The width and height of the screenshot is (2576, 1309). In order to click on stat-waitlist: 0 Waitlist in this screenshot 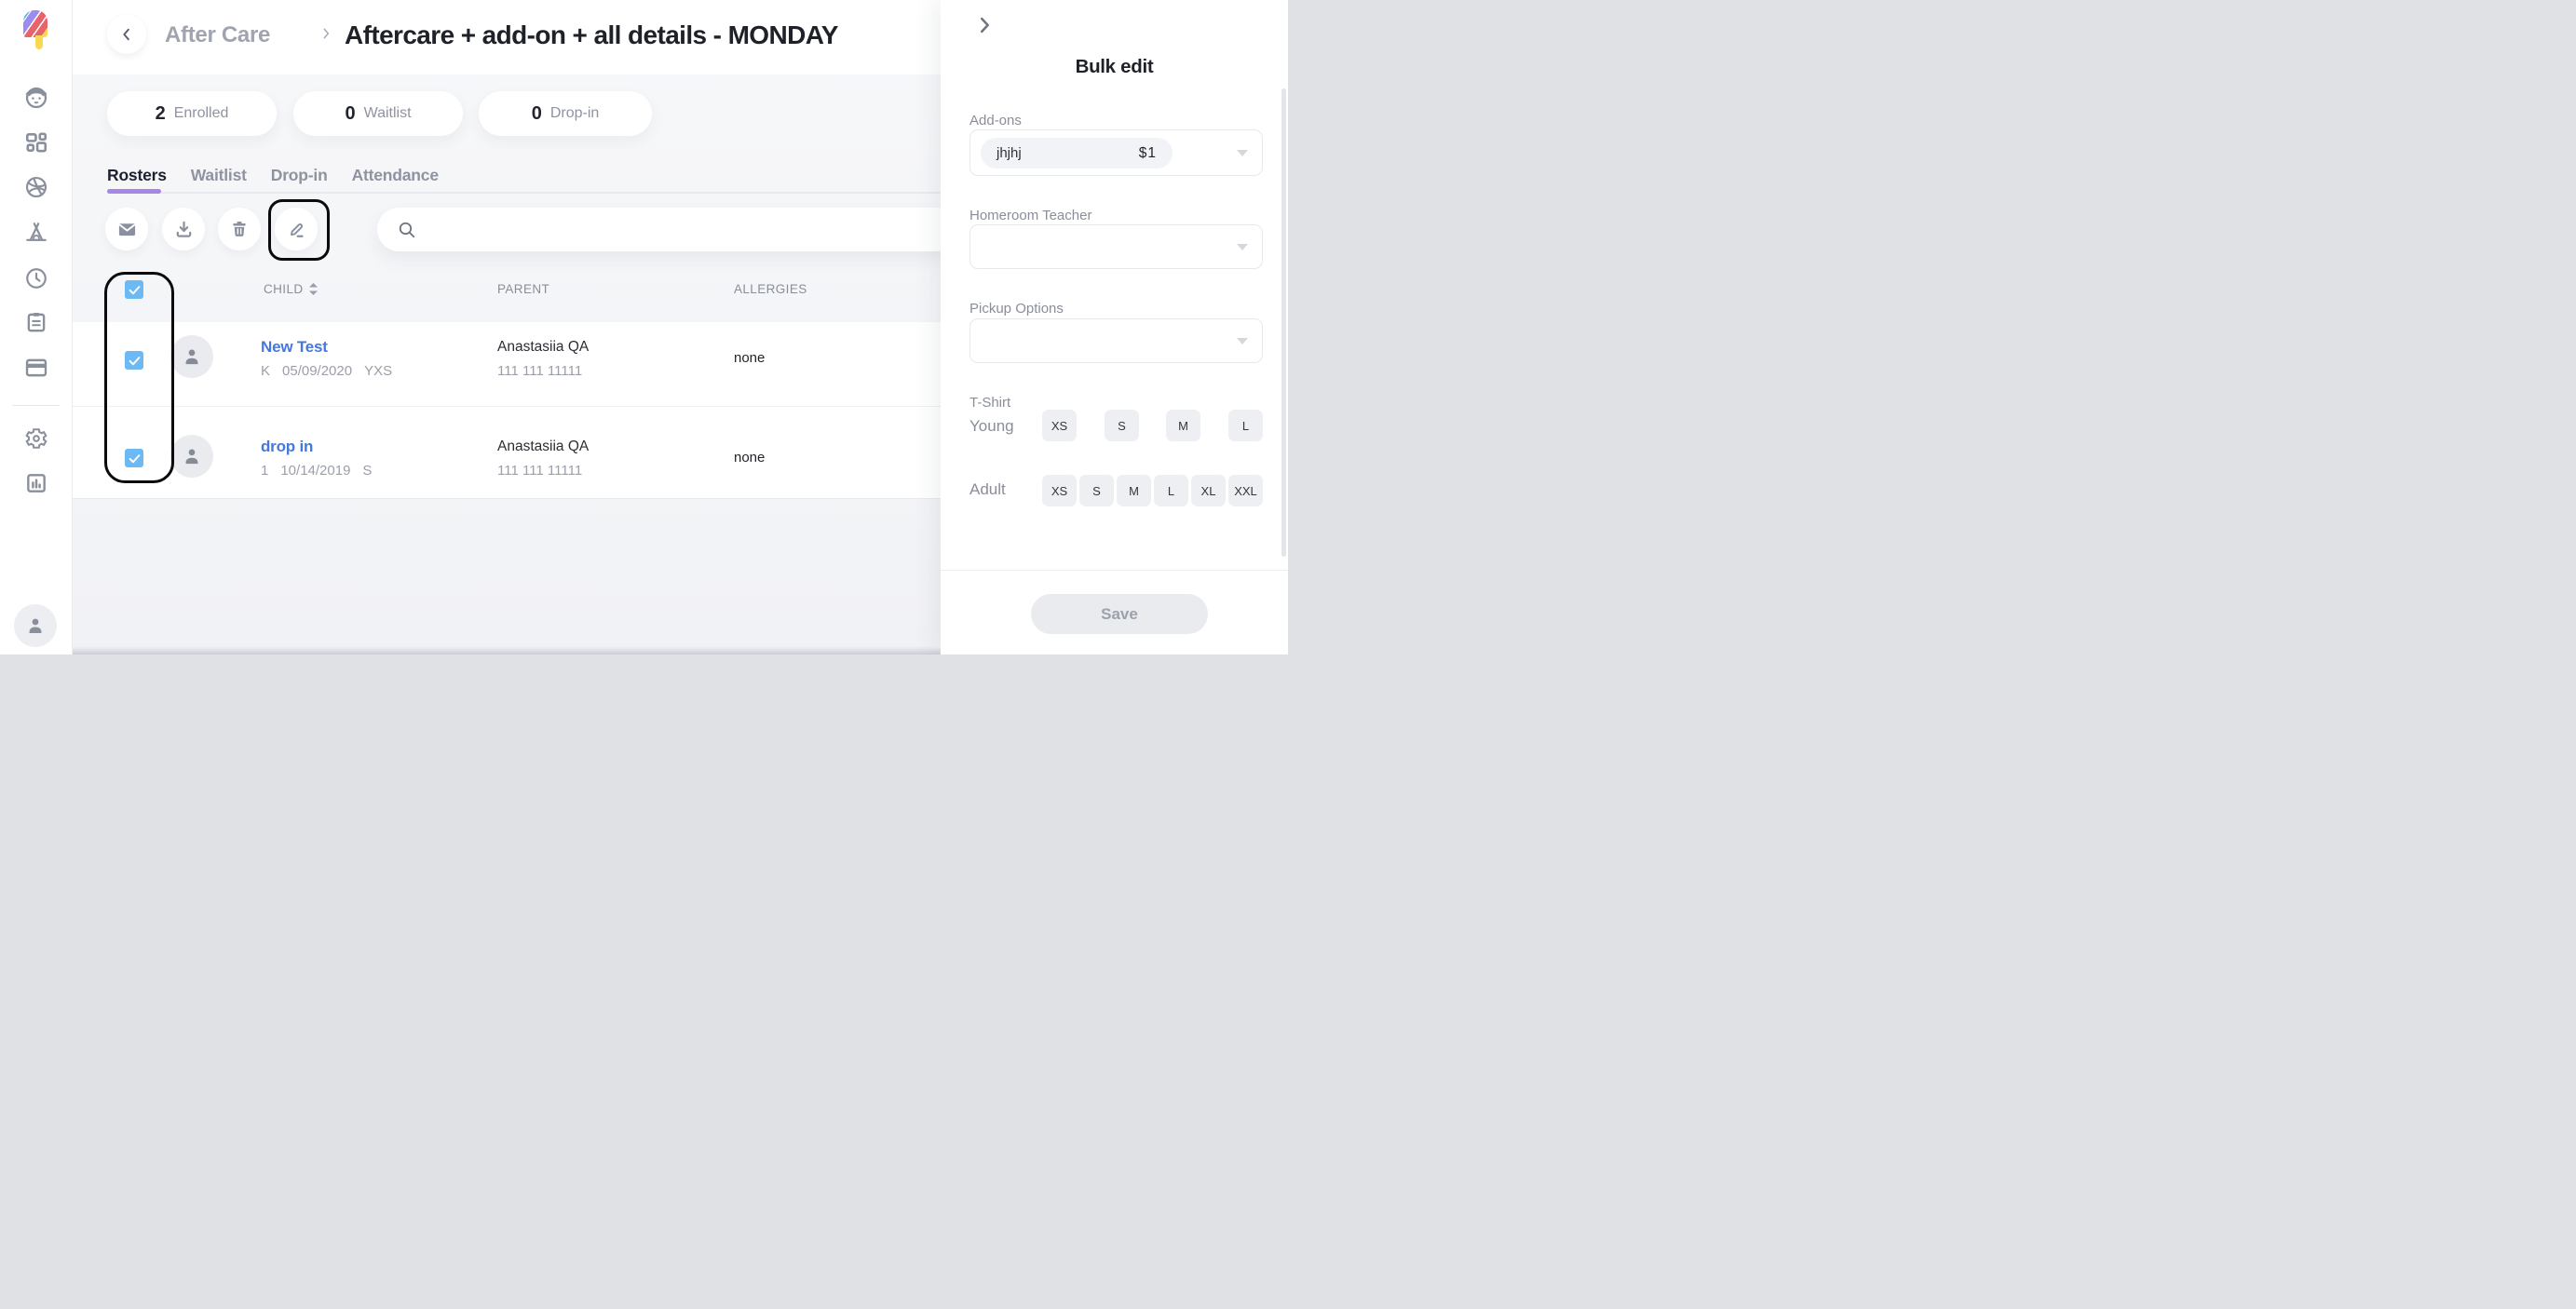, I will do `click(378, 113)`.